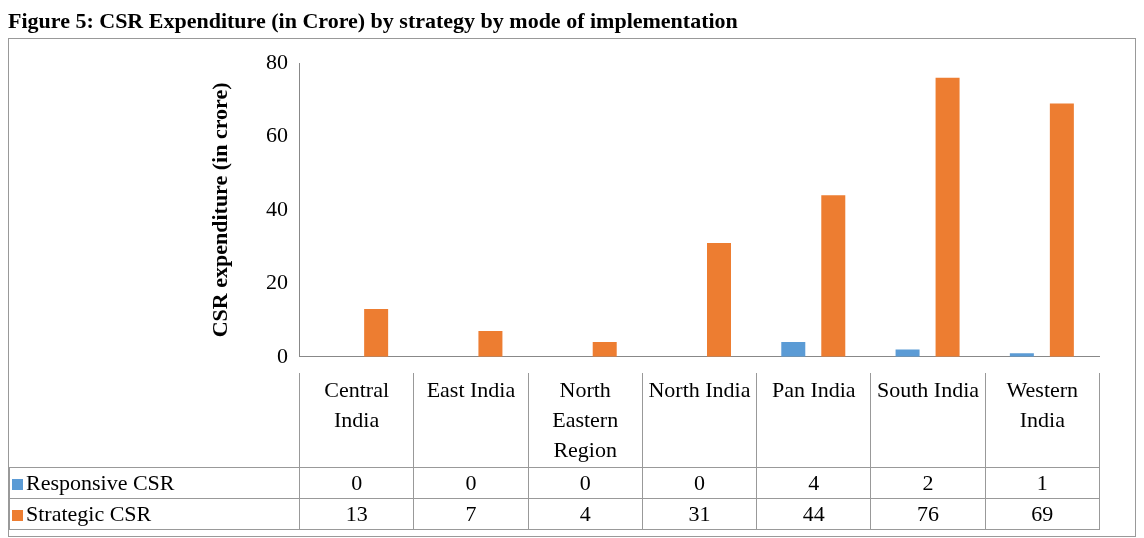  I want to click on y-tick-label: 0, so click(282, 355).